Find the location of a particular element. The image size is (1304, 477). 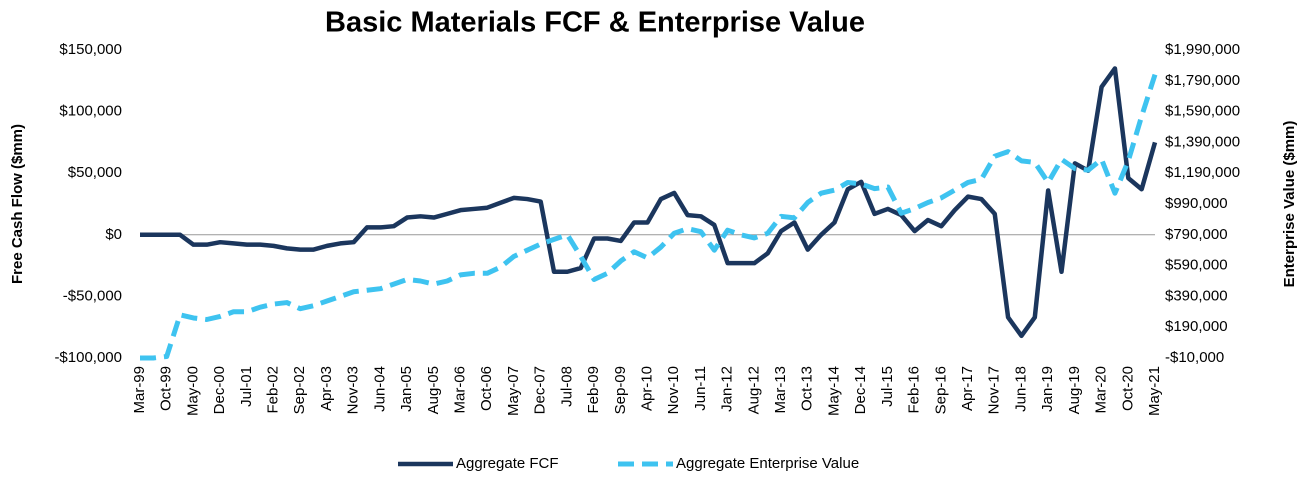

x-tick-label: Dec-00 is located at coordinates (219, 390).